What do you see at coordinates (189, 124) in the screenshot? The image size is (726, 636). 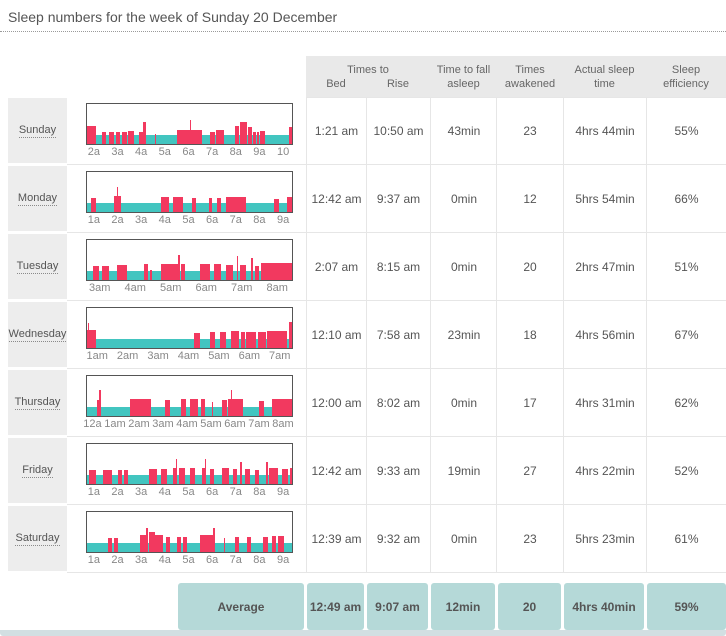 I see `sleep-chart-sunday` at bounding box center [189, 124].